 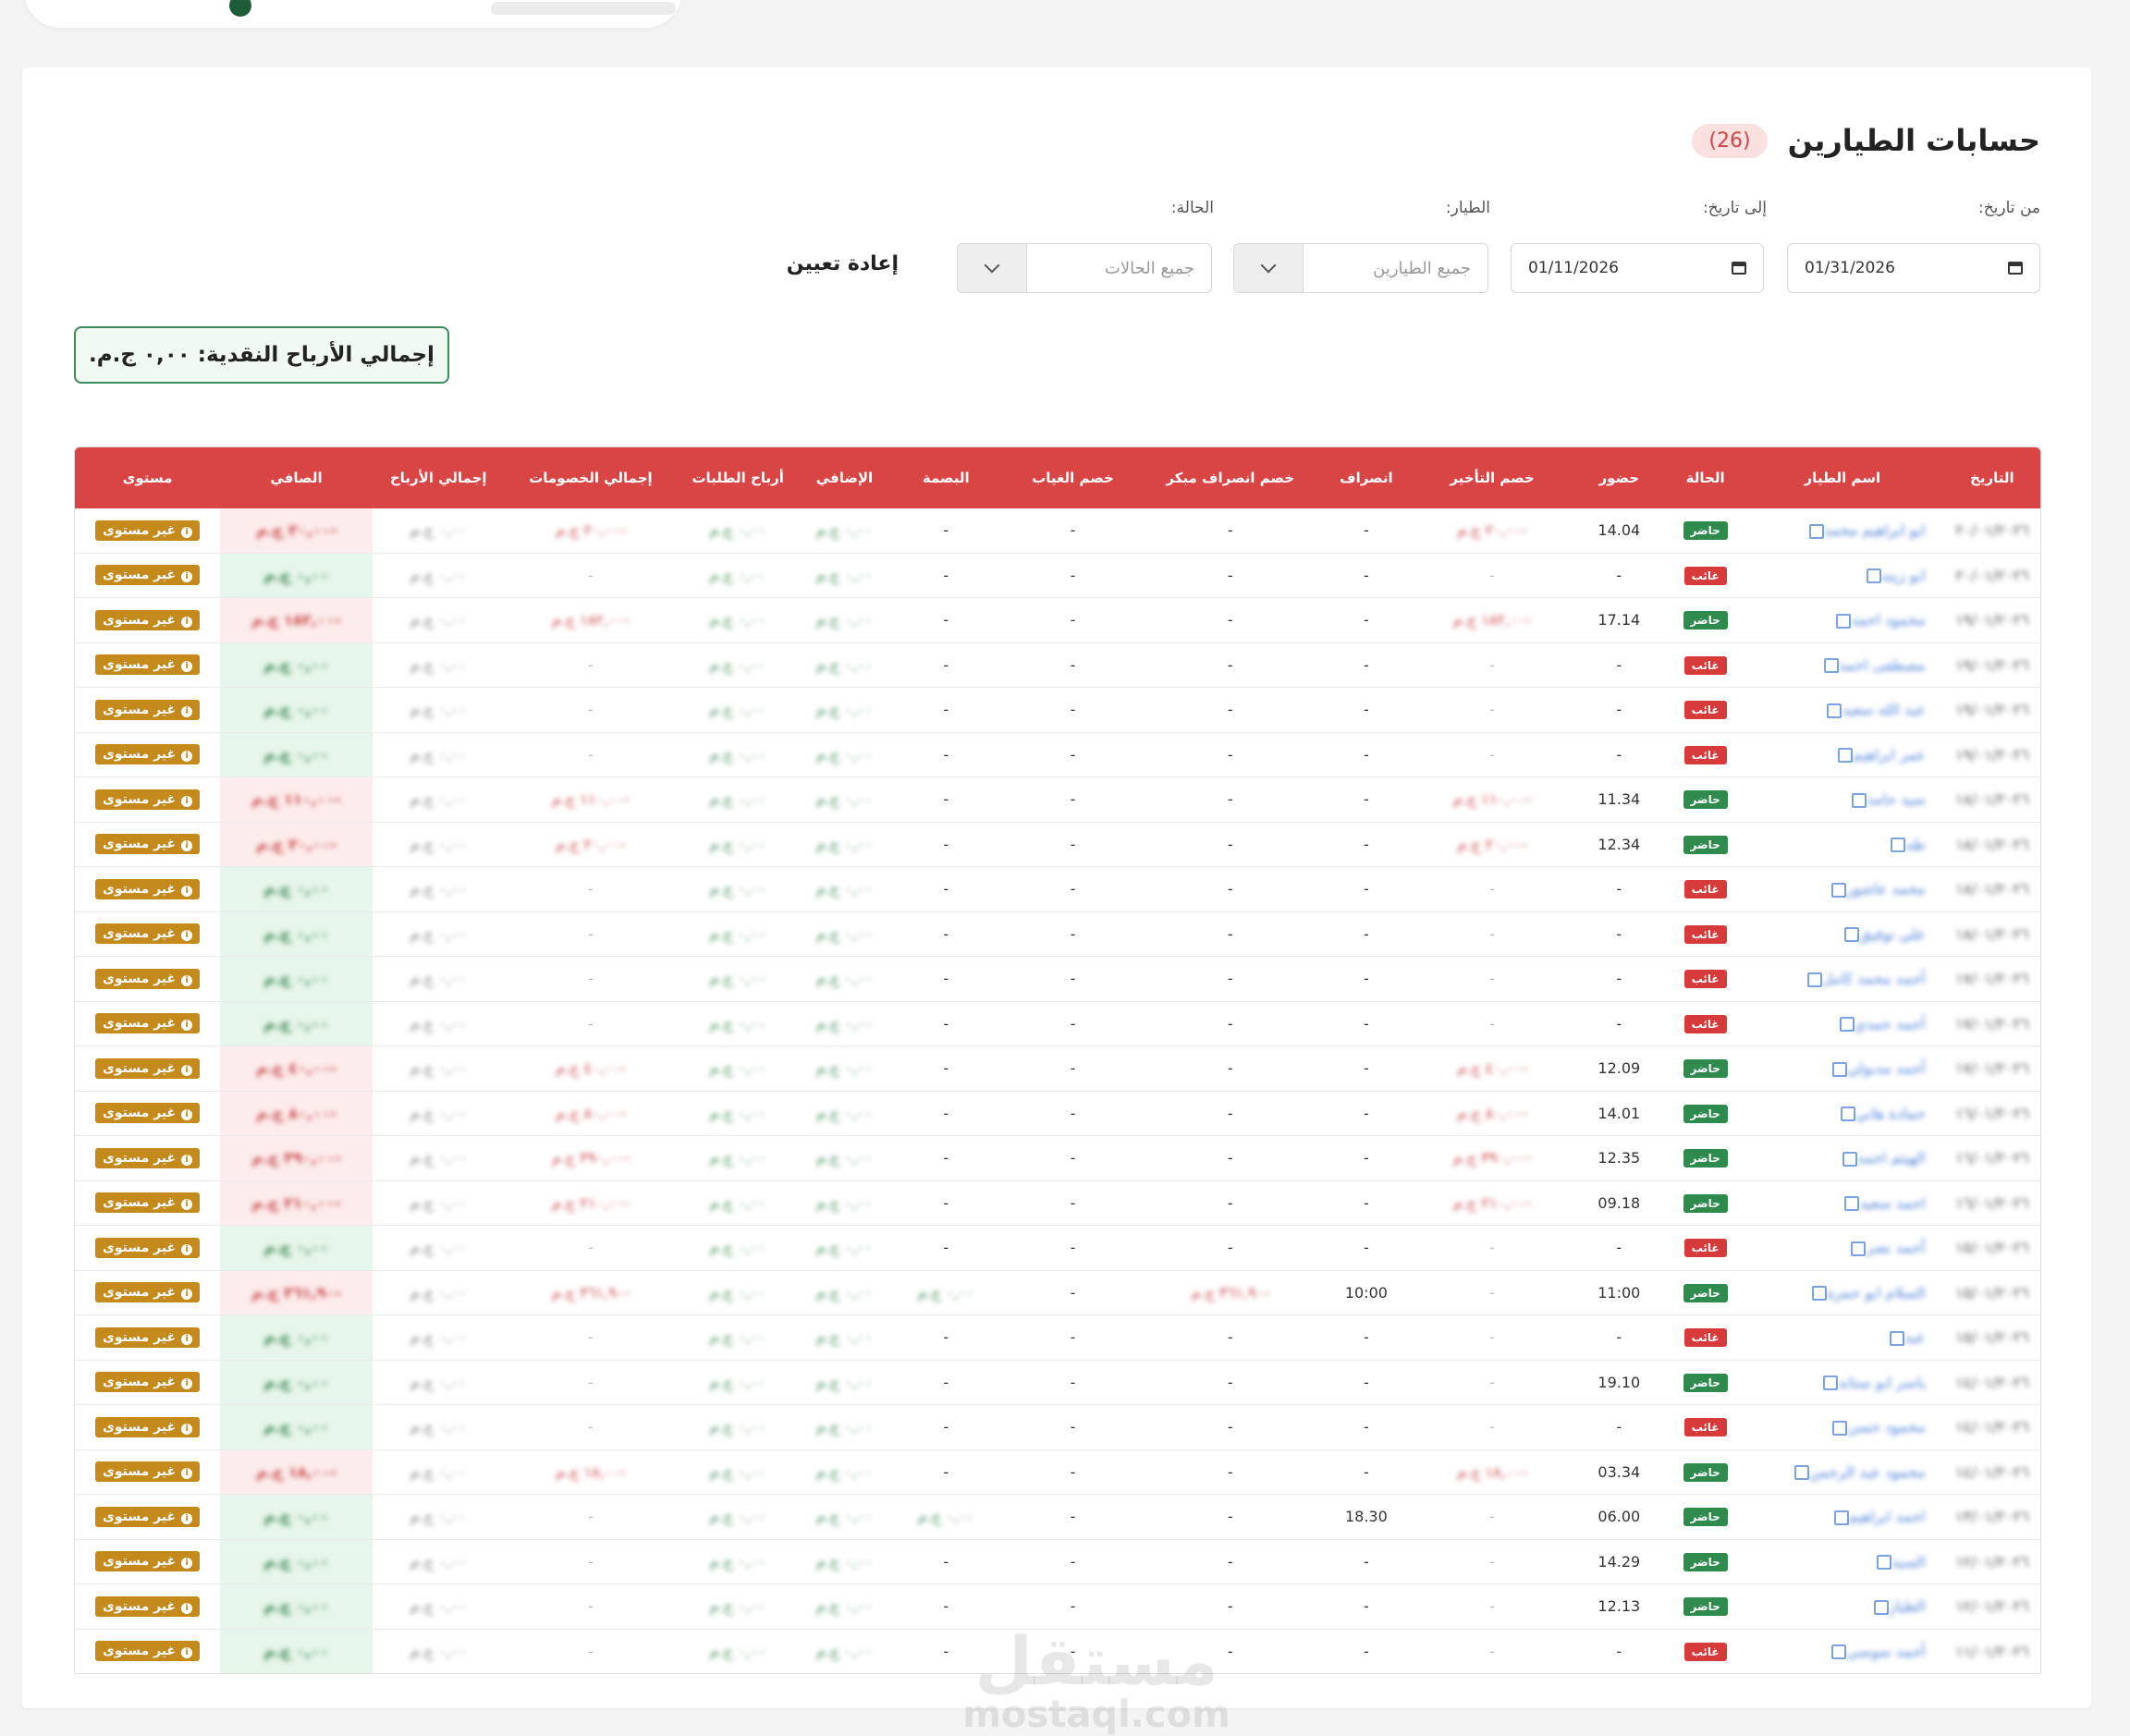 I want to click on reset-button: إعادة تعيين, so click(x=842, y=263).